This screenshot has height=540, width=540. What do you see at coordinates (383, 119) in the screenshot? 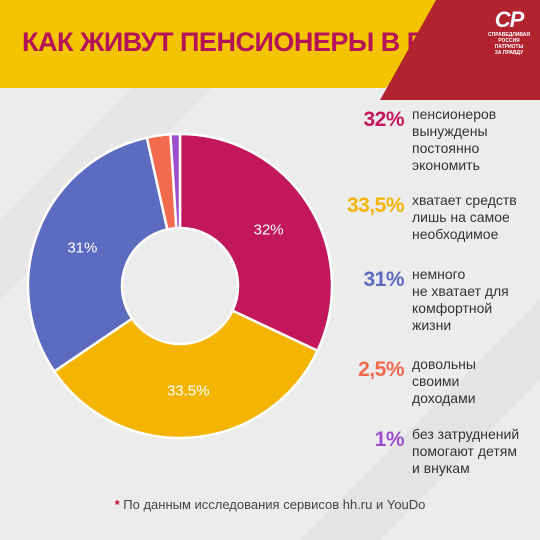
I see `legend-pct-1: 32%` at bounding box center [383, 119].